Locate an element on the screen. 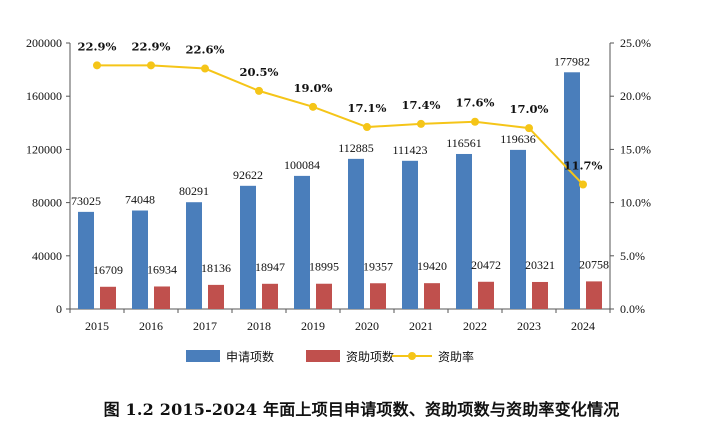 This screenshot has height=437, width=723. legend-swatch-funded is located at coordinates (323, 356).